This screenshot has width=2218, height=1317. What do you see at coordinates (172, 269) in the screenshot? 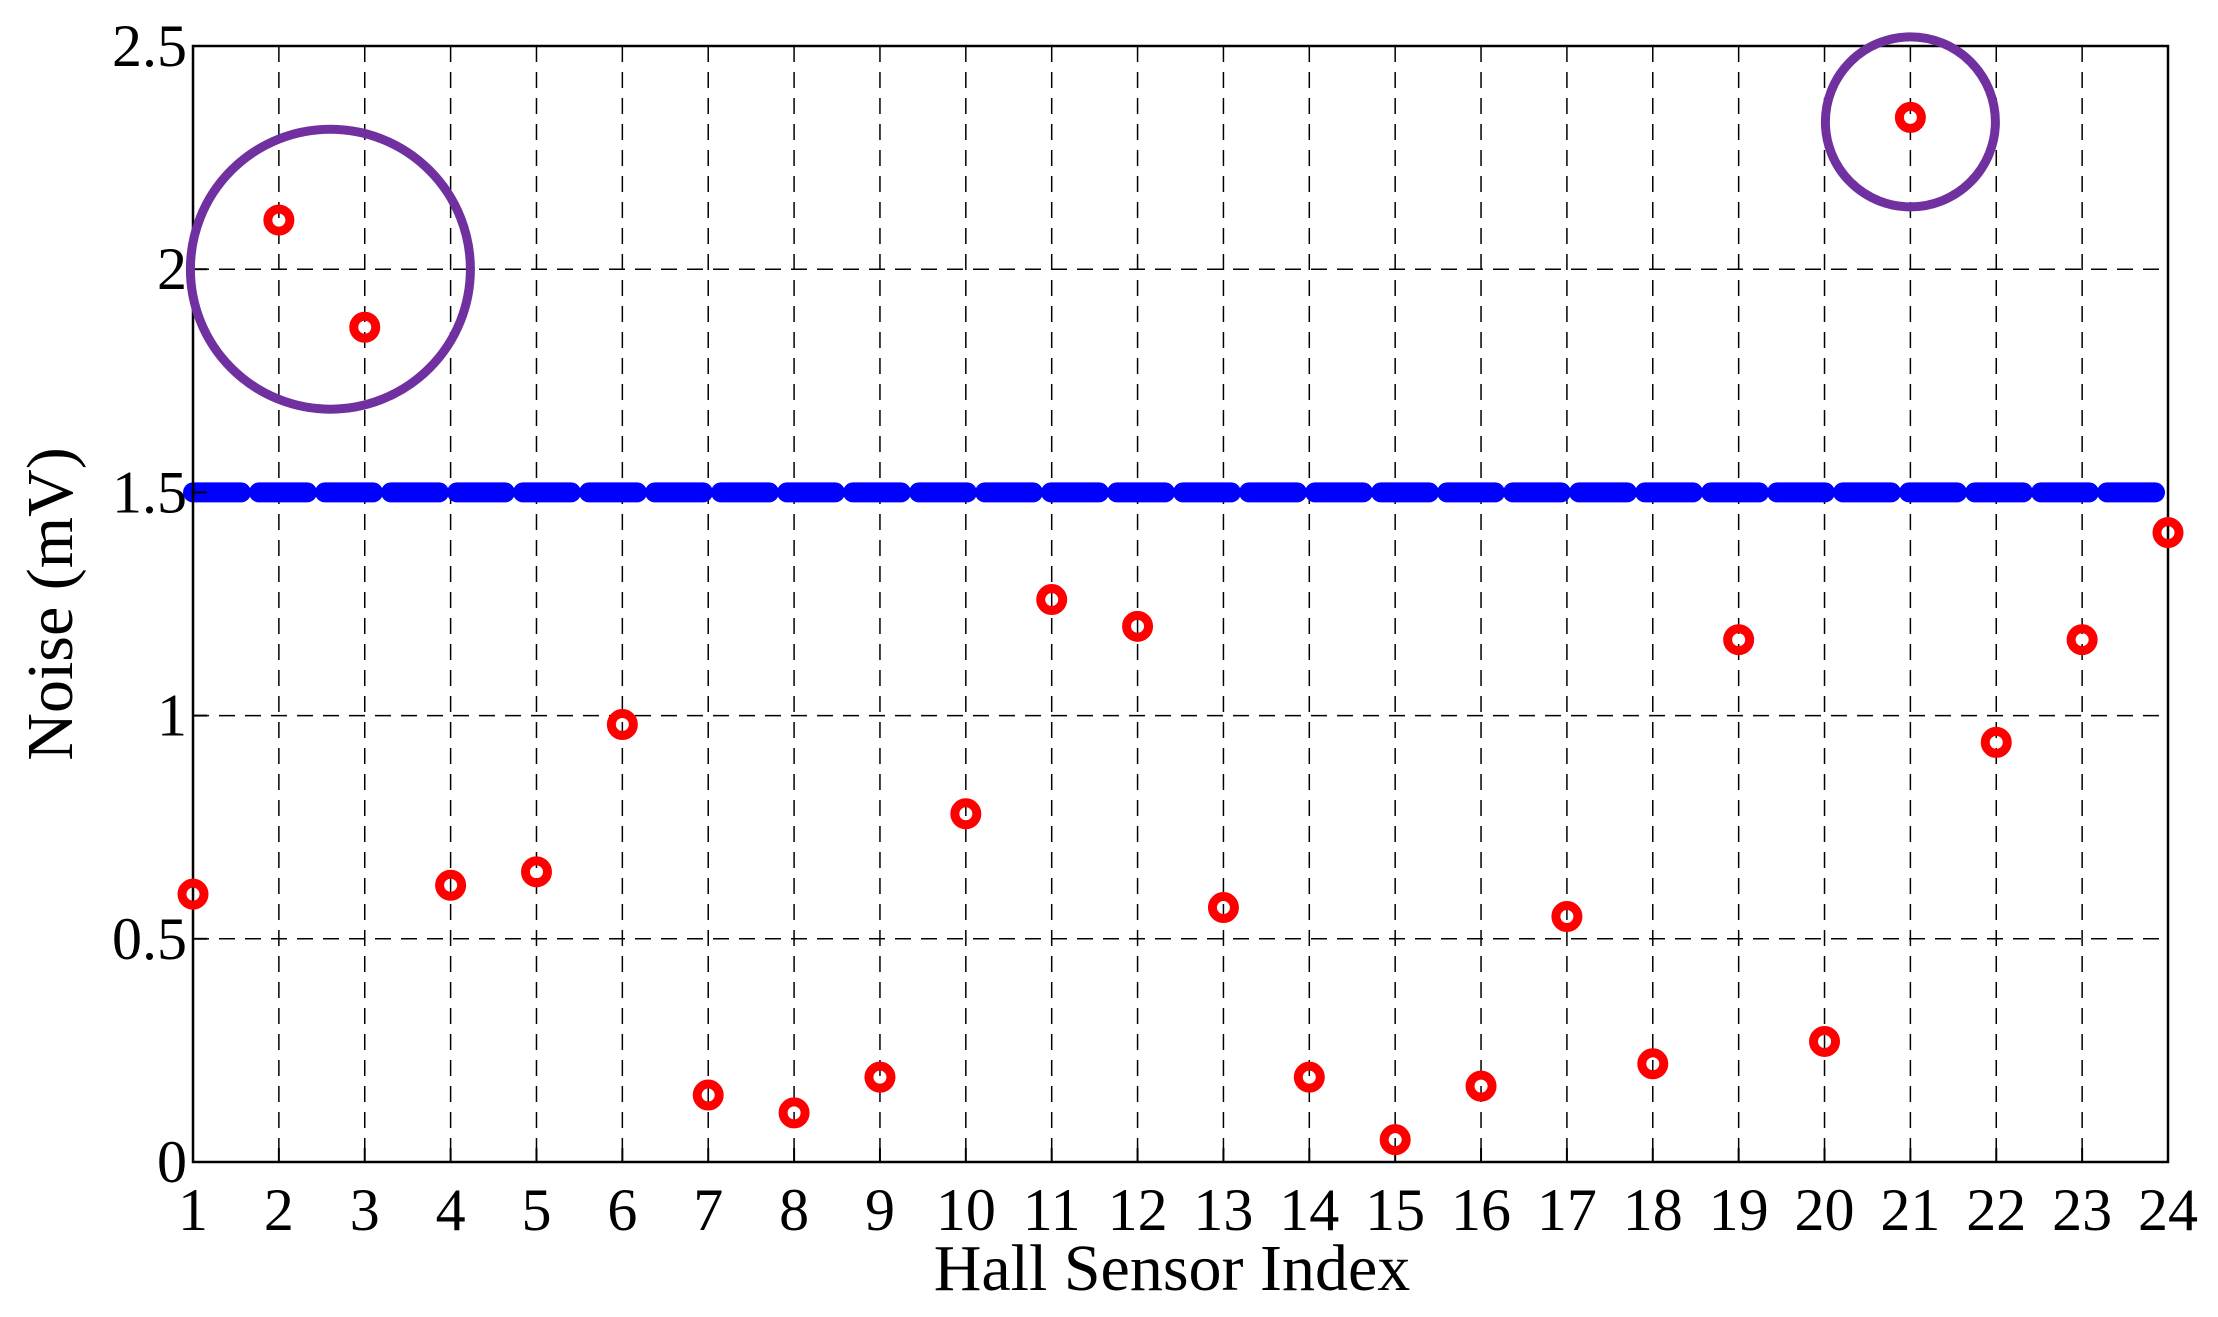
I see `y-tick-label: 2` at bounding box center [172, 269].